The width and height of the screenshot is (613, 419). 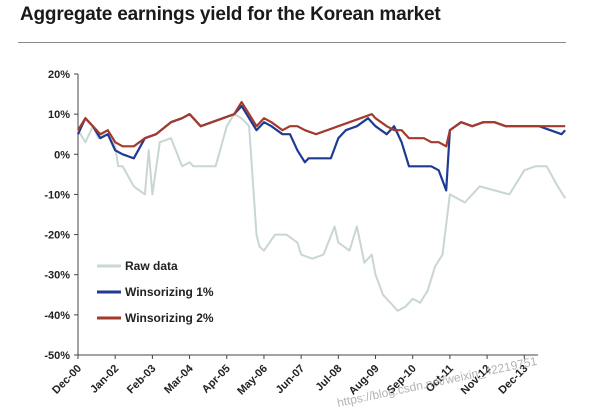 What do you see at coordinates (252, 380) in the screenshot?
I see `x-tick-label: May-06` at bounding box center [252, 380].